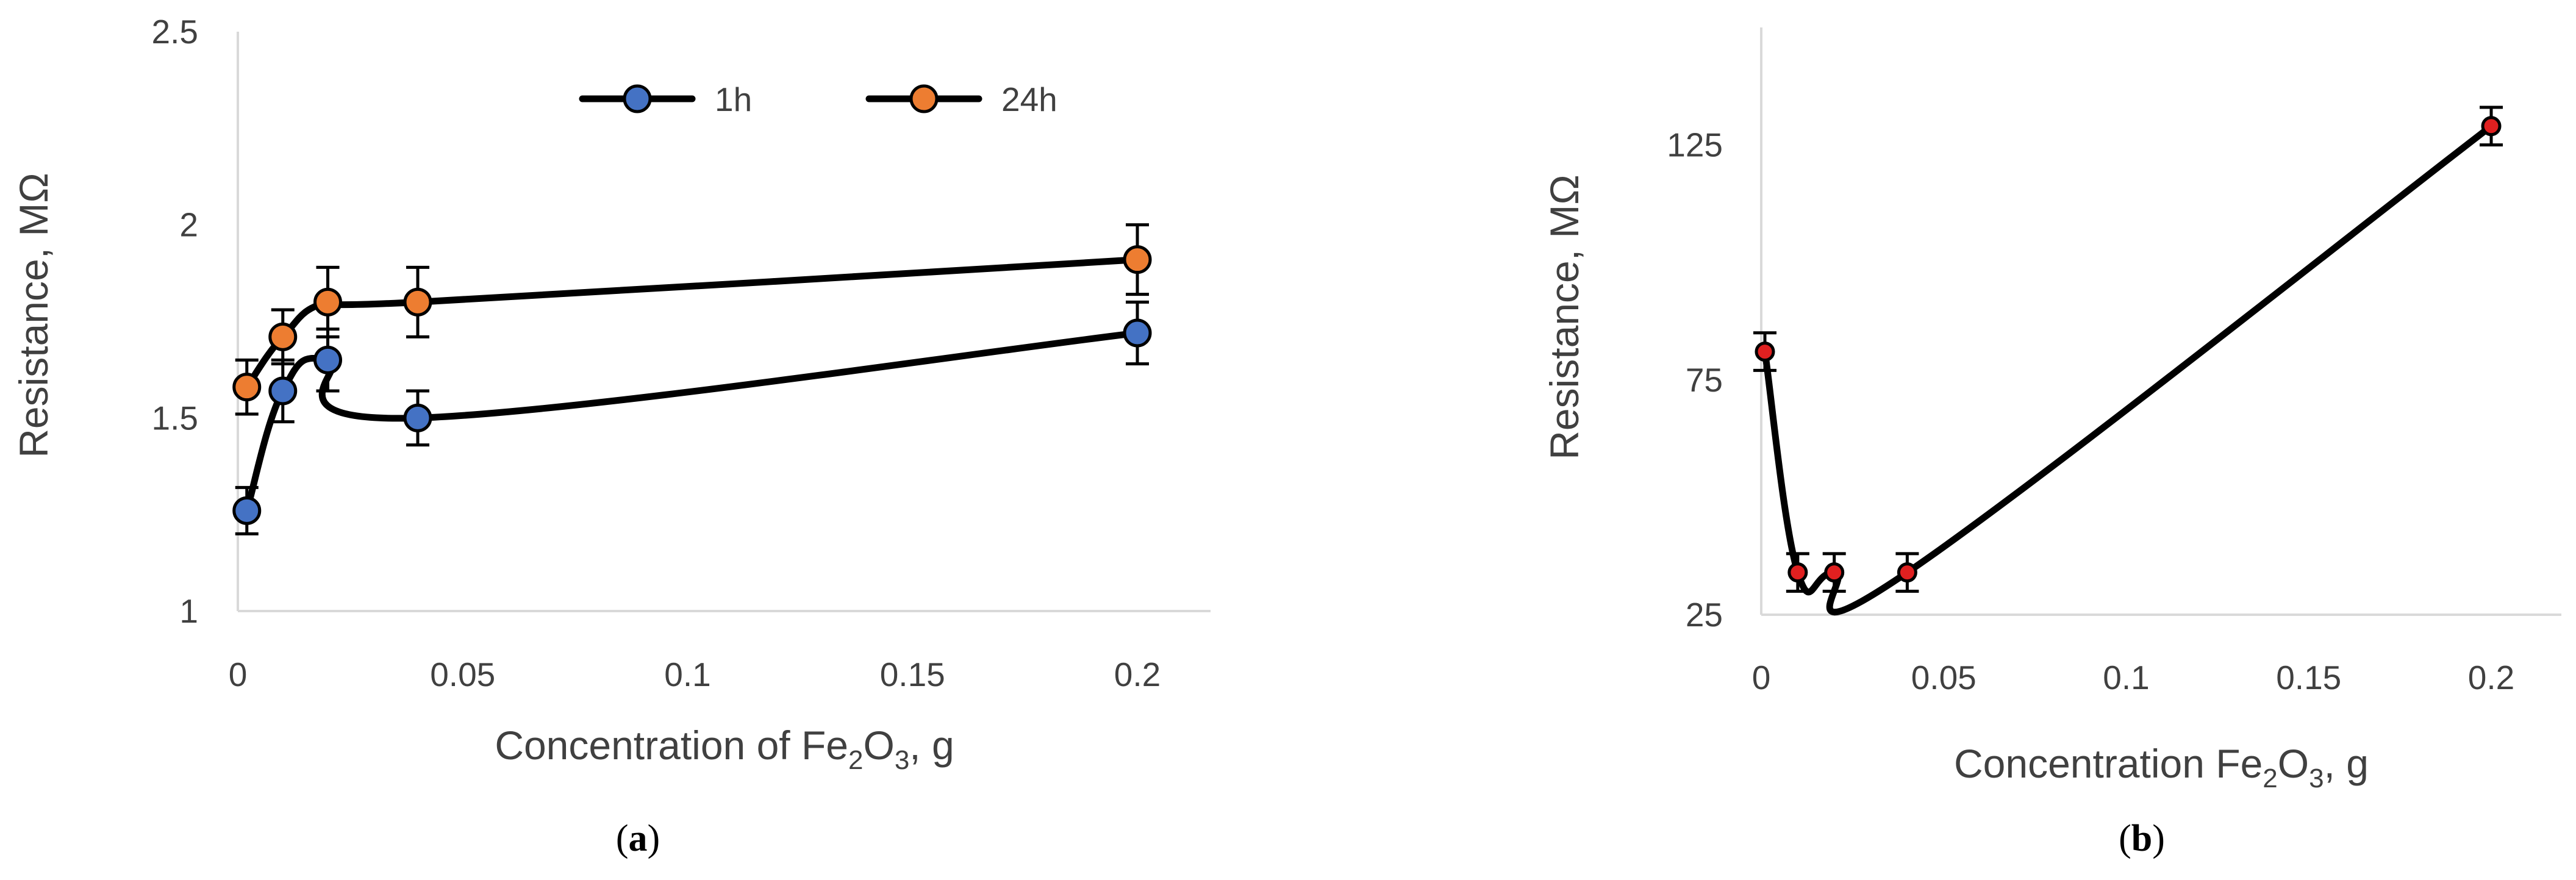  I want to click on y-tick-label: 125, so click(1695, 145).